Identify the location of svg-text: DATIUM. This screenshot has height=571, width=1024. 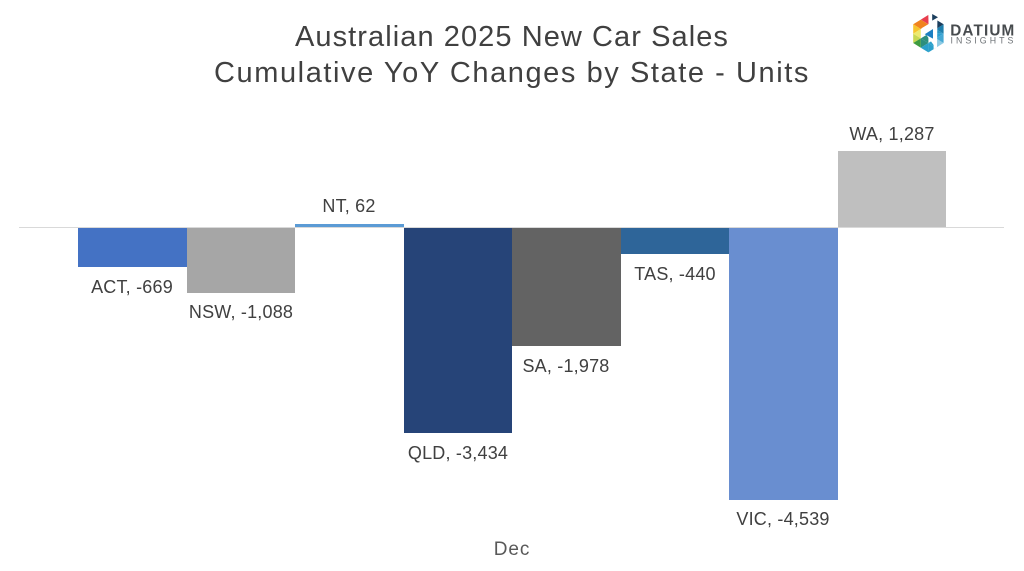
(982, 31).